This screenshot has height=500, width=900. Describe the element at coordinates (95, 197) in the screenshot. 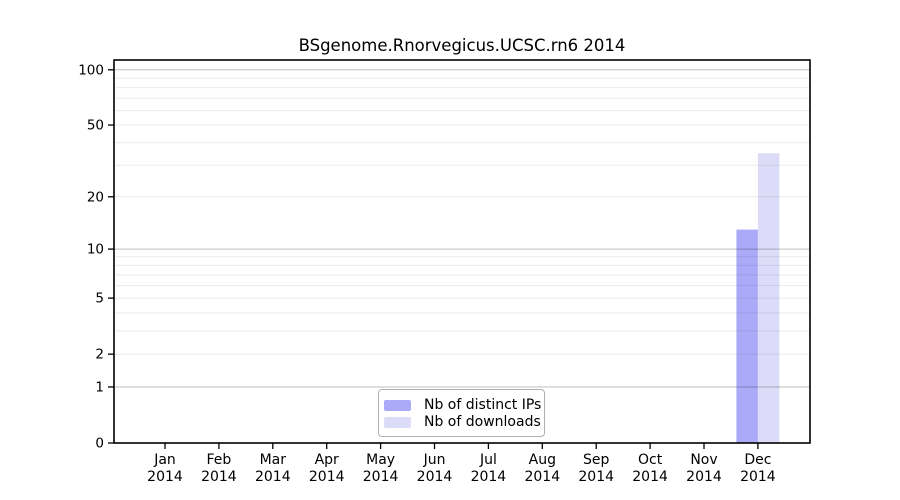

I see `y-tick-label: 20` at that location.